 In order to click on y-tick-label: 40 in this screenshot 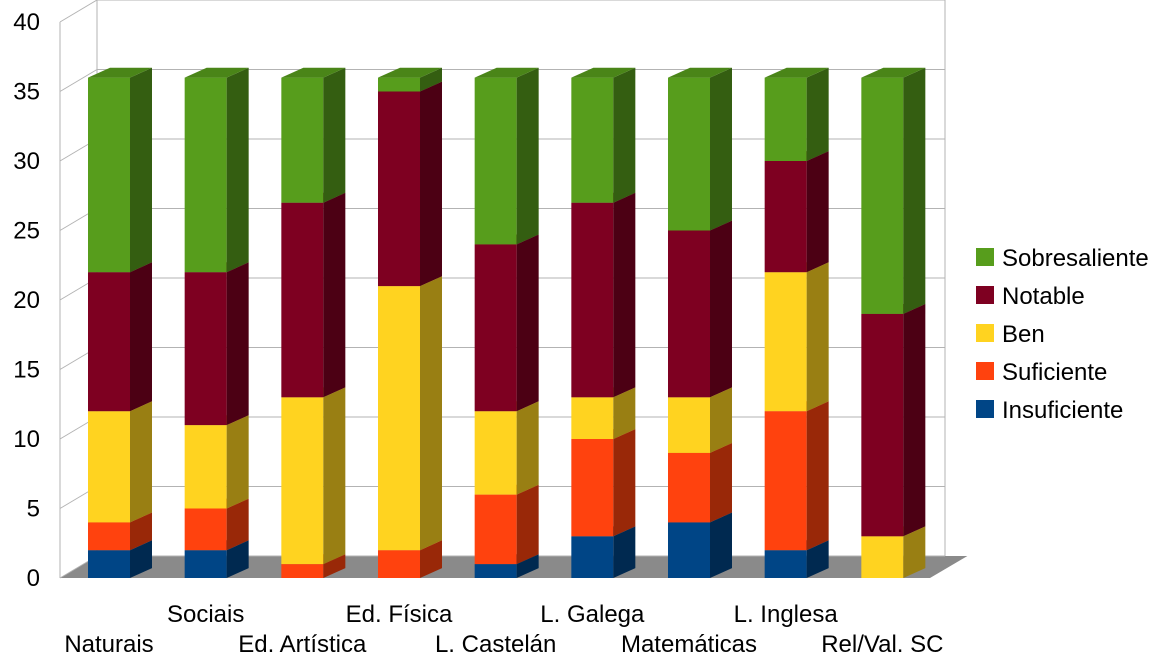, I will do `click(26, 22)`.